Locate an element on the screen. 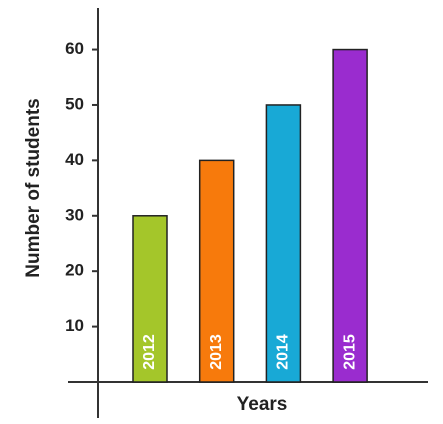 This screenshot has height=424, width=443. y-tick-label: 10 is located at coordinates (74, 325).